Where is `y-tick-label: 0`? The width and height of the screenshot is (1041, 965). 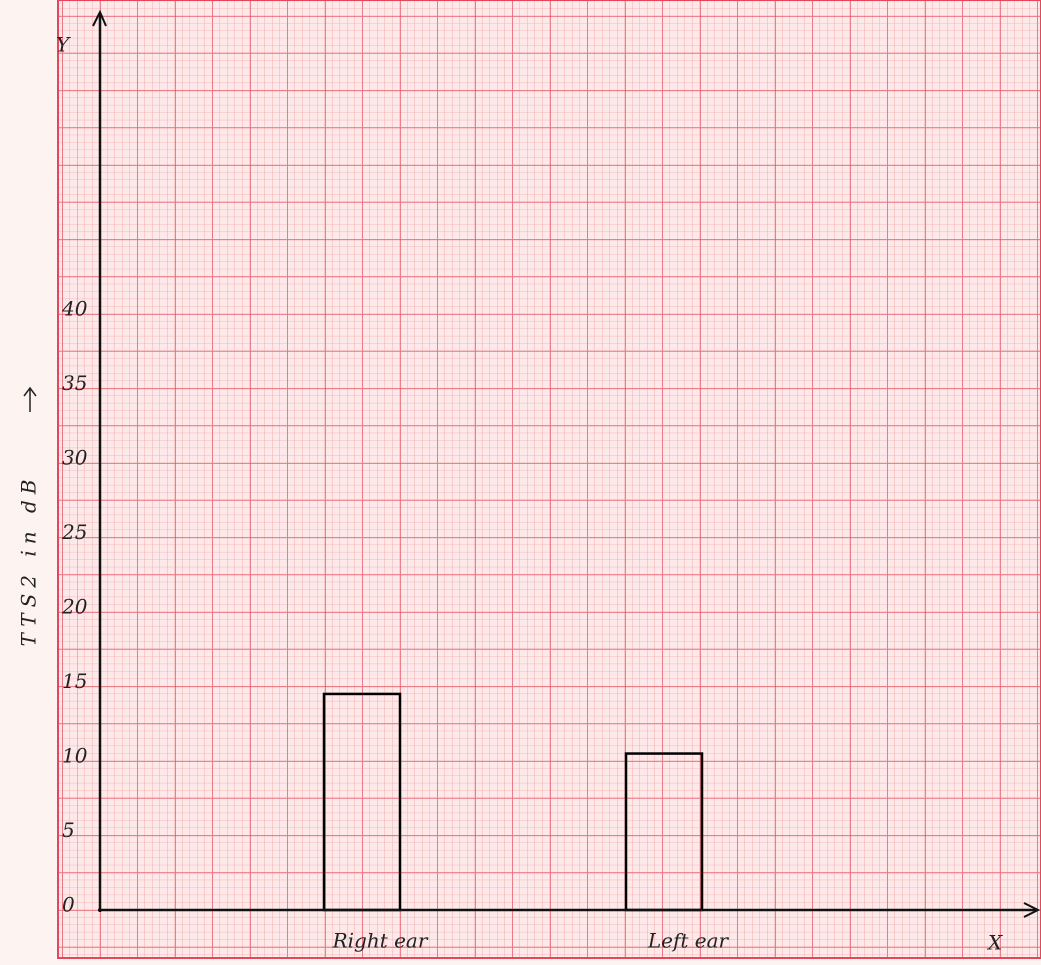
y-tick-label: 0 is located at coordinates (68, 905).